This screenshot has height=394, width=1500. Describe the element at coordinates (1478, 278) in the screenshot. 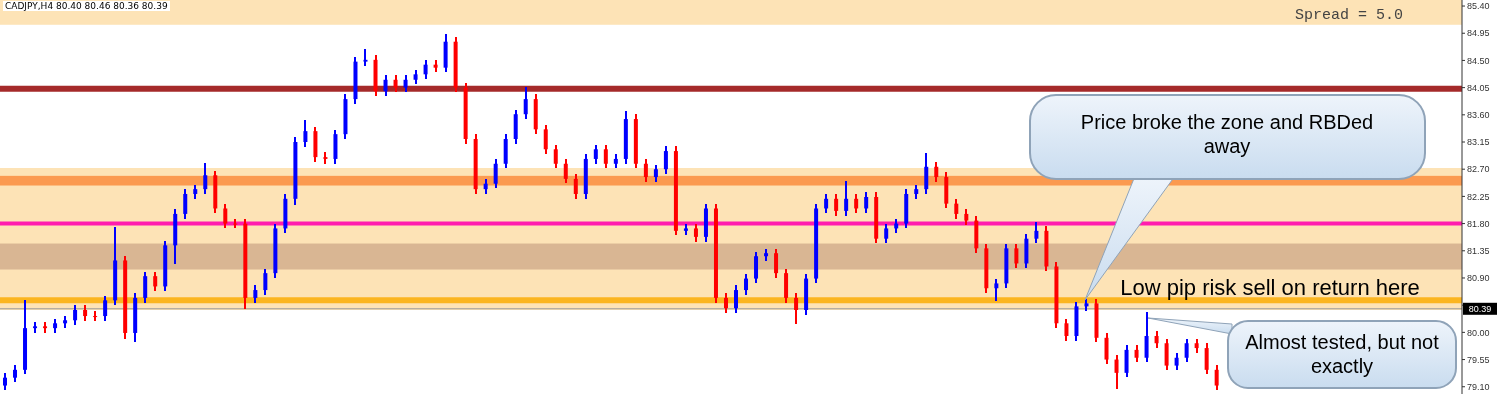

I see `y-tick-label: 80.90` at that location.